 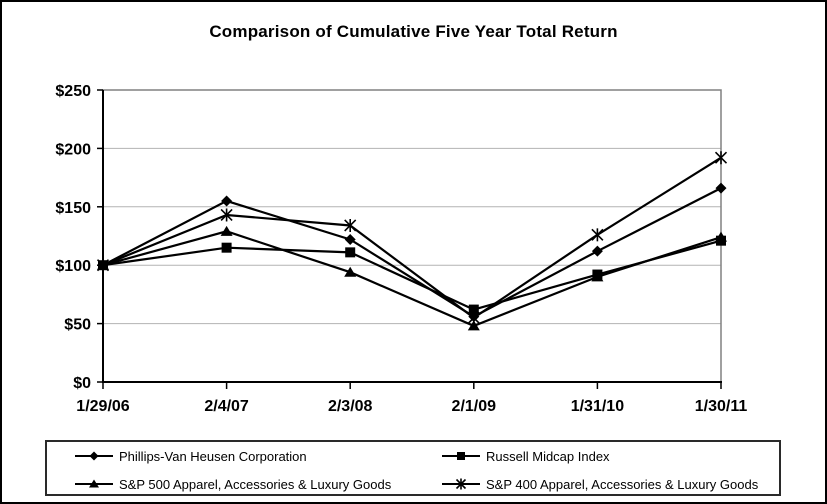 I want to click on x-axis-label: 1/30/11, so click(x=721, y=406).